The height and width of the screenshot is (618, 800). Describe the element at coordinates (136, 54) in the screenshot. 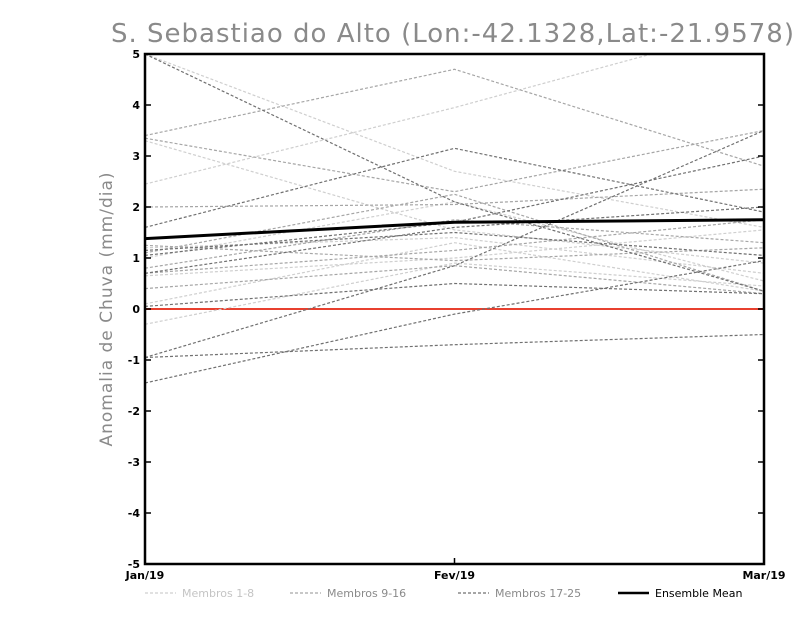

I see `y-tick-label: 5` at that location.